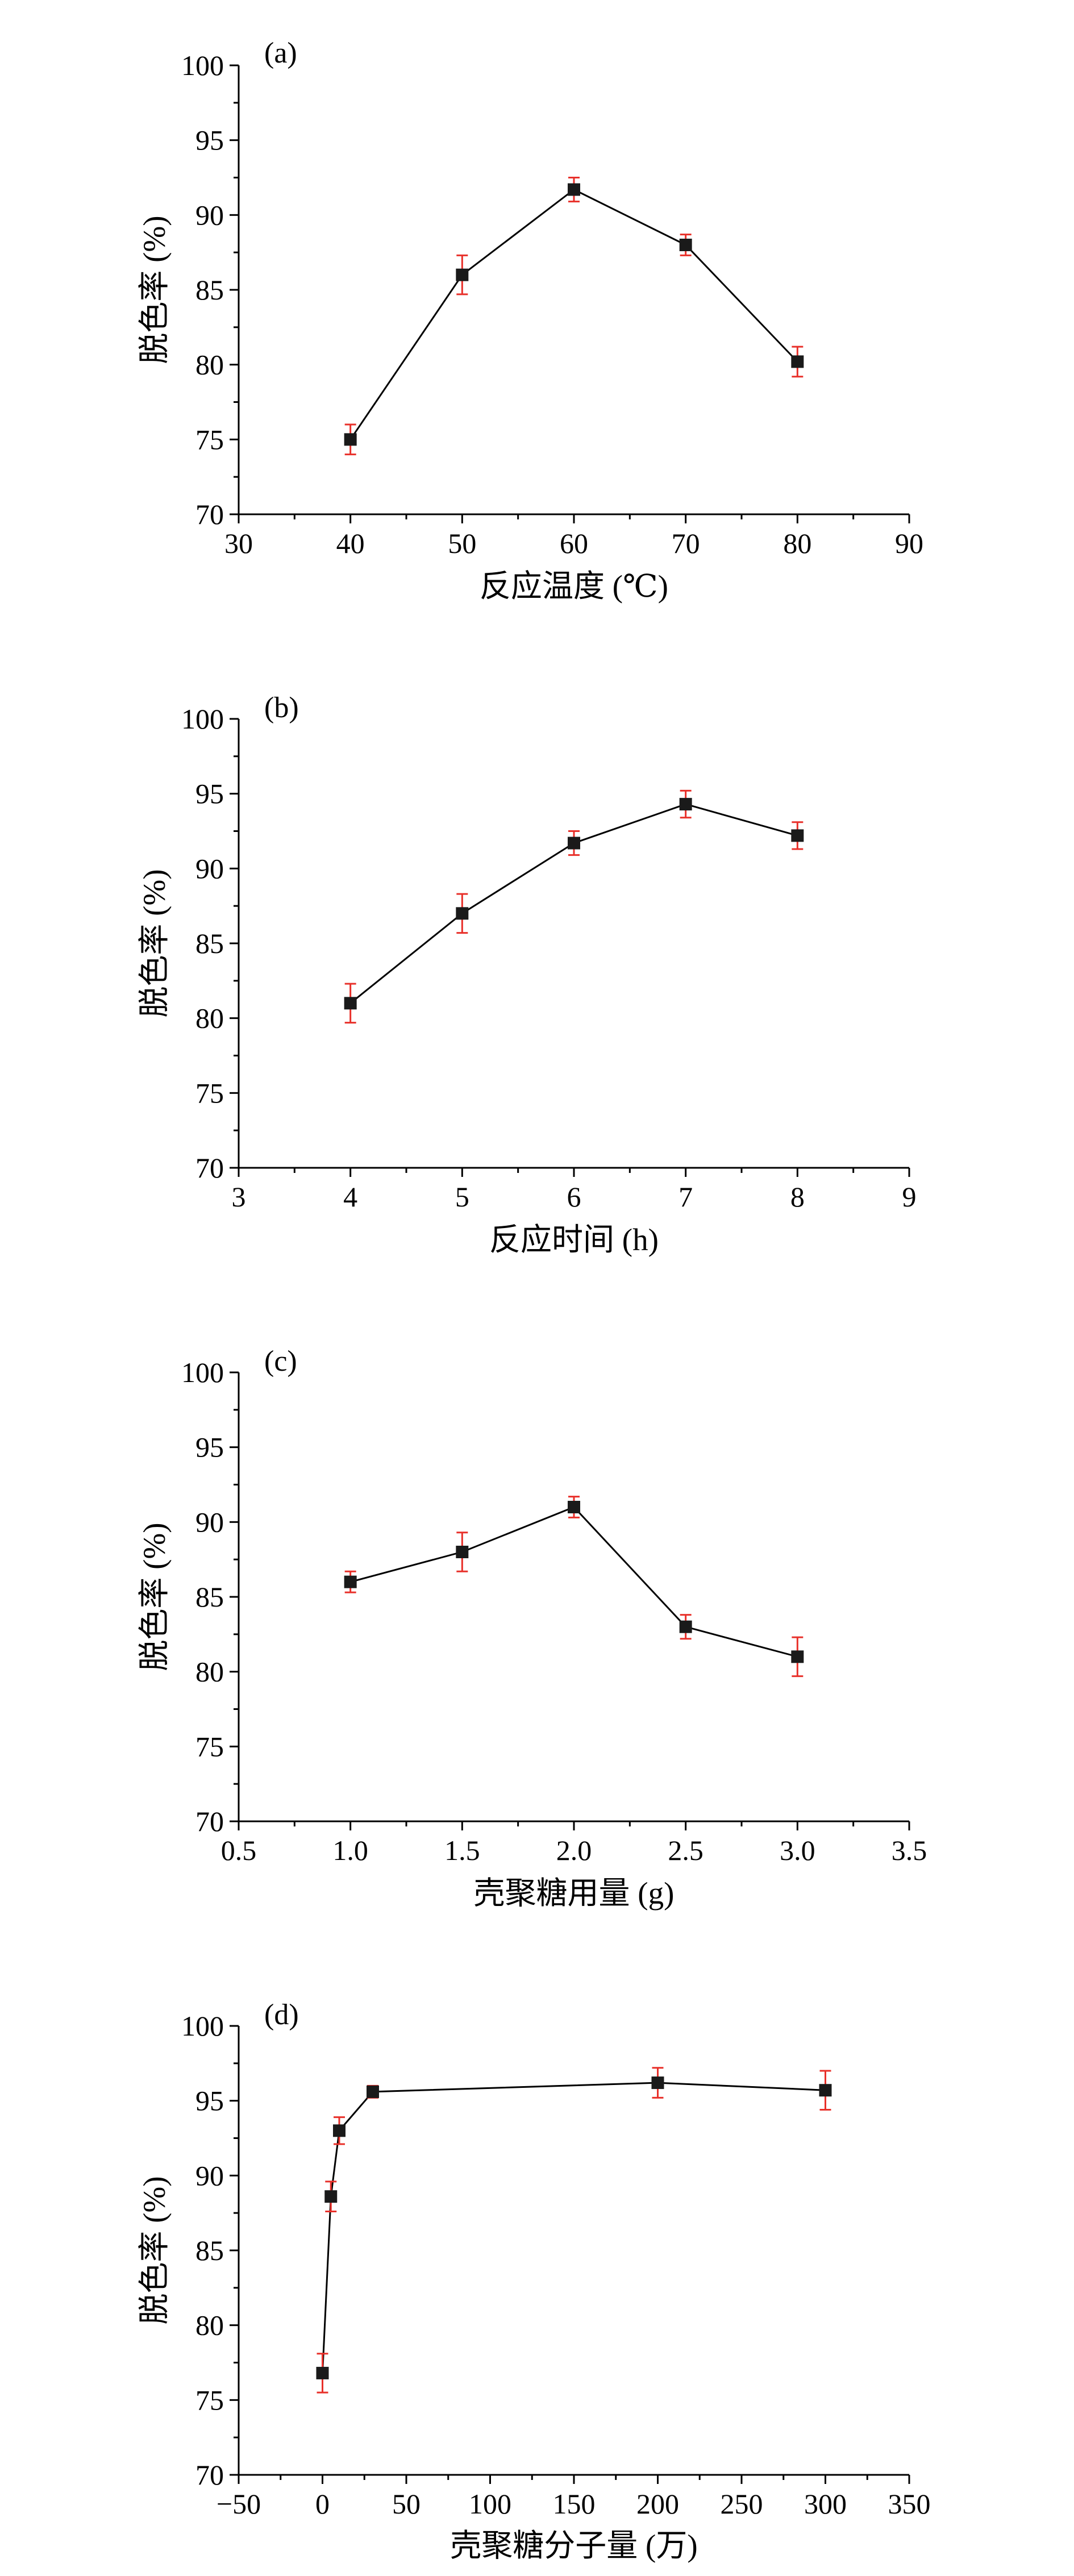 This screenshot has height=2576, width=1074. Describe the element at coordinates (574, 1197) in the screenshot. I see `x-tick-label: 6` at that location.